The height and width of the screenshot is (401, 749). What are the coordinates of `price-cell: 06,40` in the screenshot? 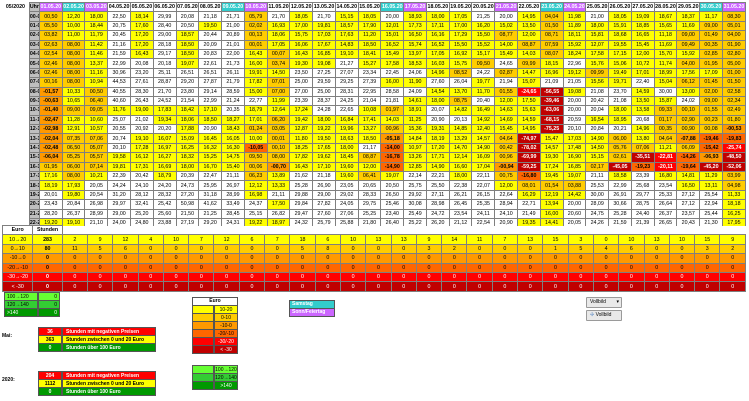 It's located at (96, 101).